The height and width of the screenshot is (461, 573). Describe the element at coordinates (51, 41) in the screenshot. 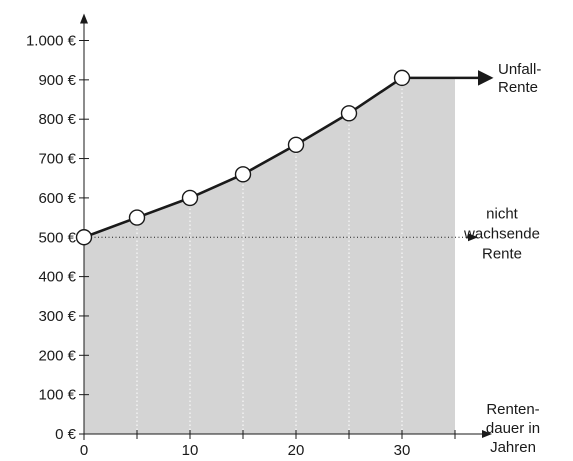

I see `y-tick-label: 1.000 €` at that location.